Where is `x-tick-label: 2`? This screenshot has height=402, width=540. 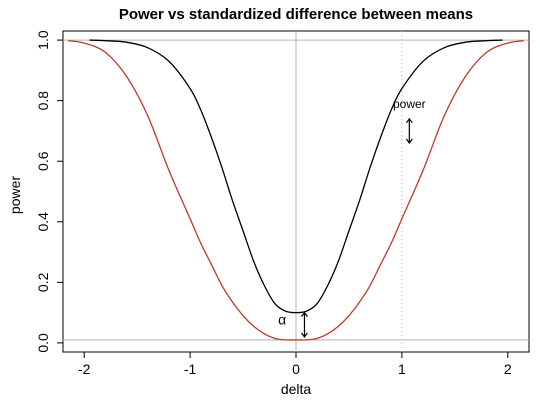
x-tick-label: 2 is located at coordinates (508, 369).